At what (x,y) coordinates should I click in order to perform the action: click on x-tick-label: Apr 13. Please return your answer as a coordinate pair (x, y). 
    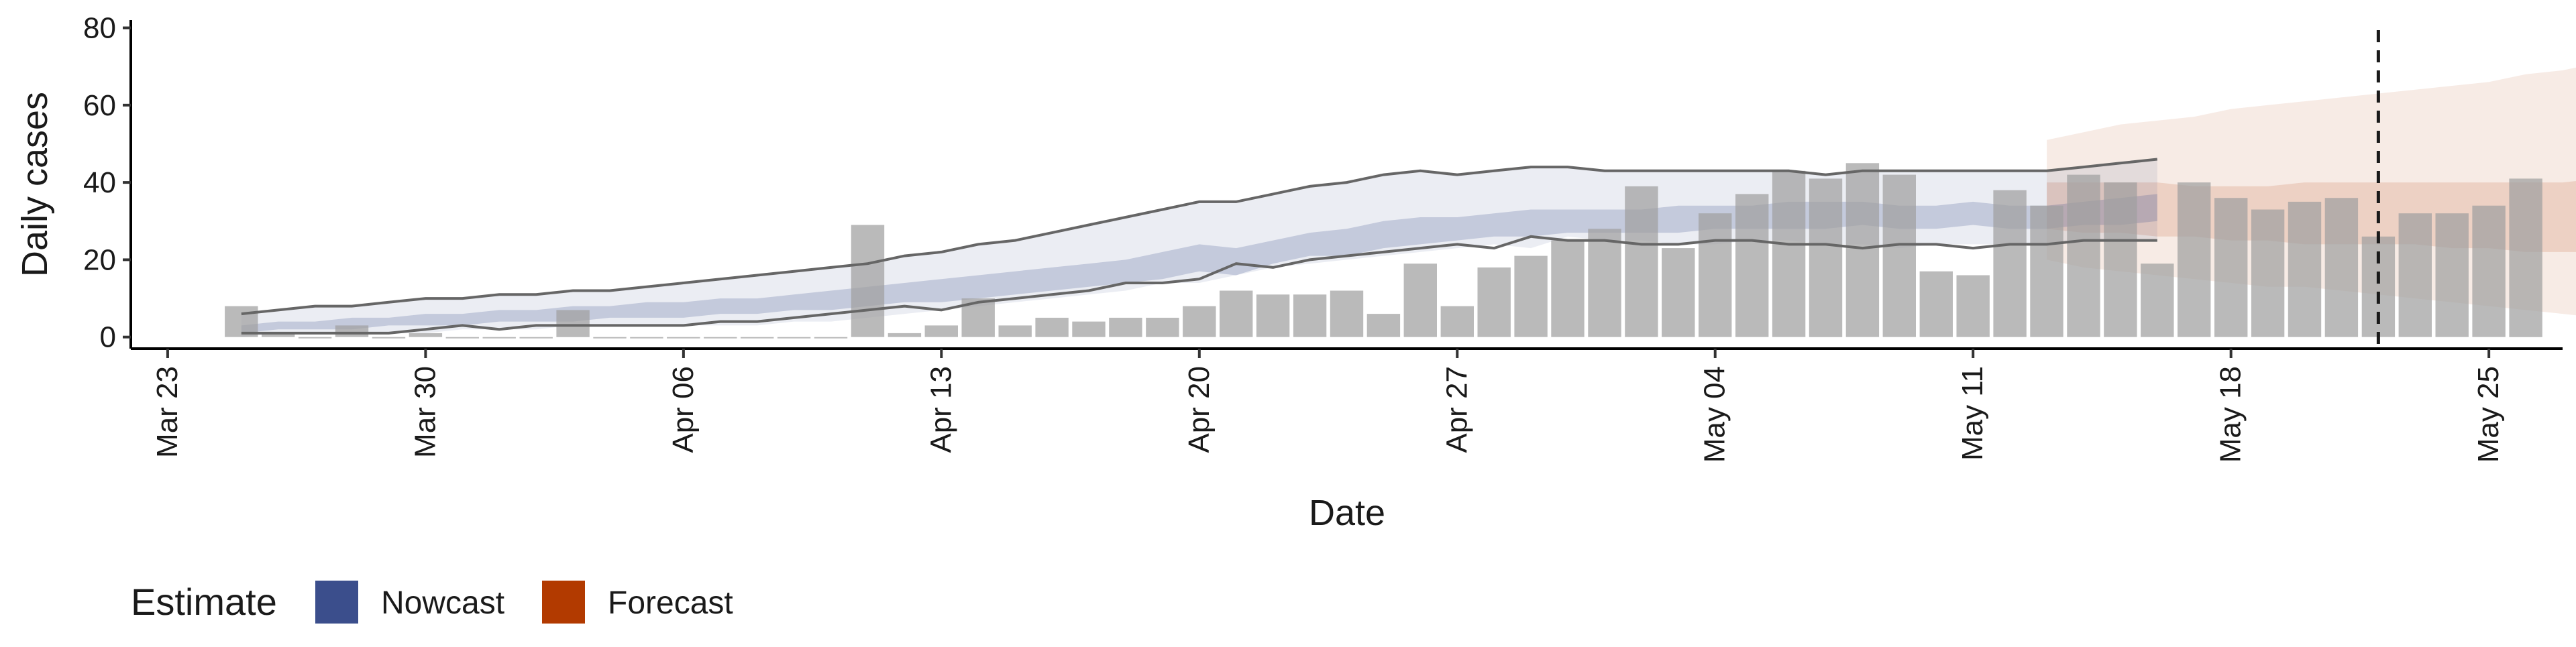
    Looking at the image, I should click on (940, 410).